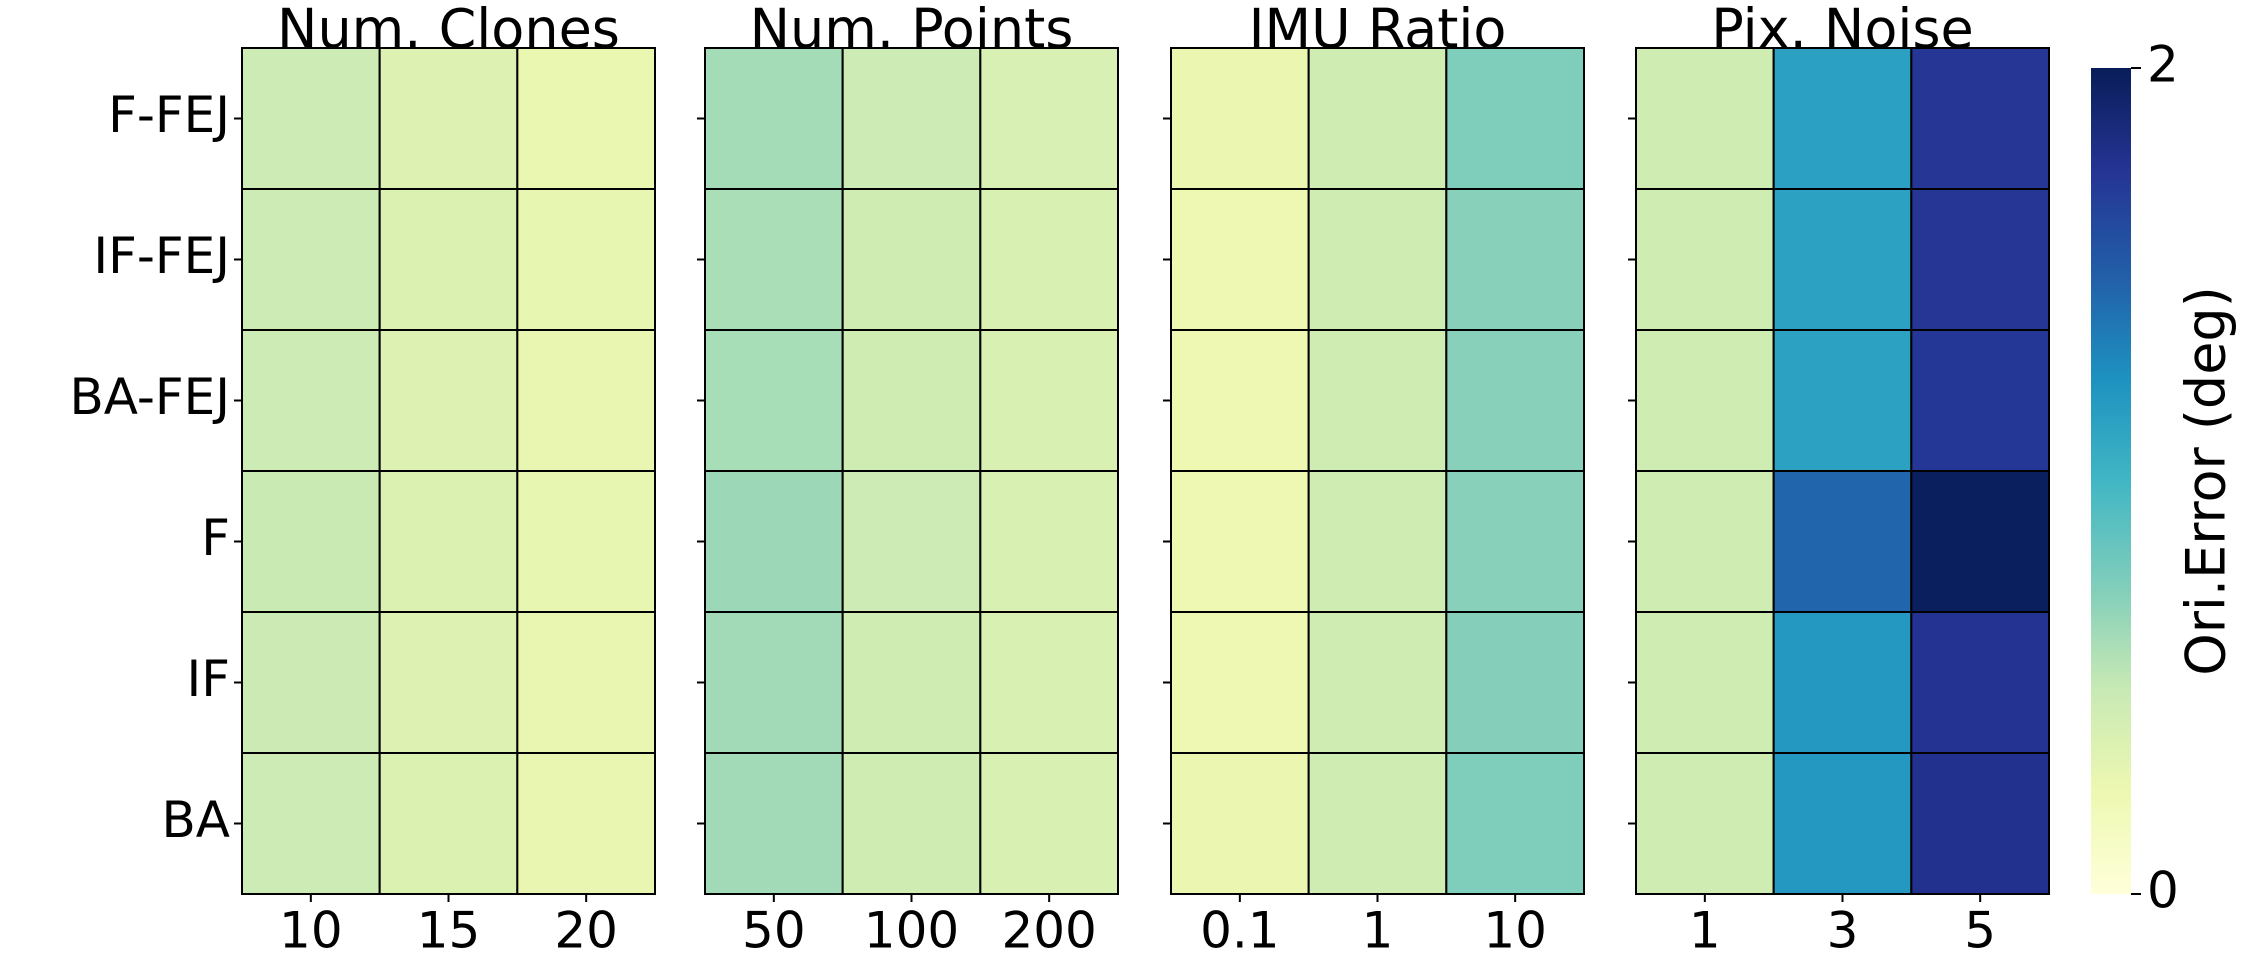 This screenshot has height=968, width=2257. I want to click on x-tick-label: 3, so click(1843, 931).